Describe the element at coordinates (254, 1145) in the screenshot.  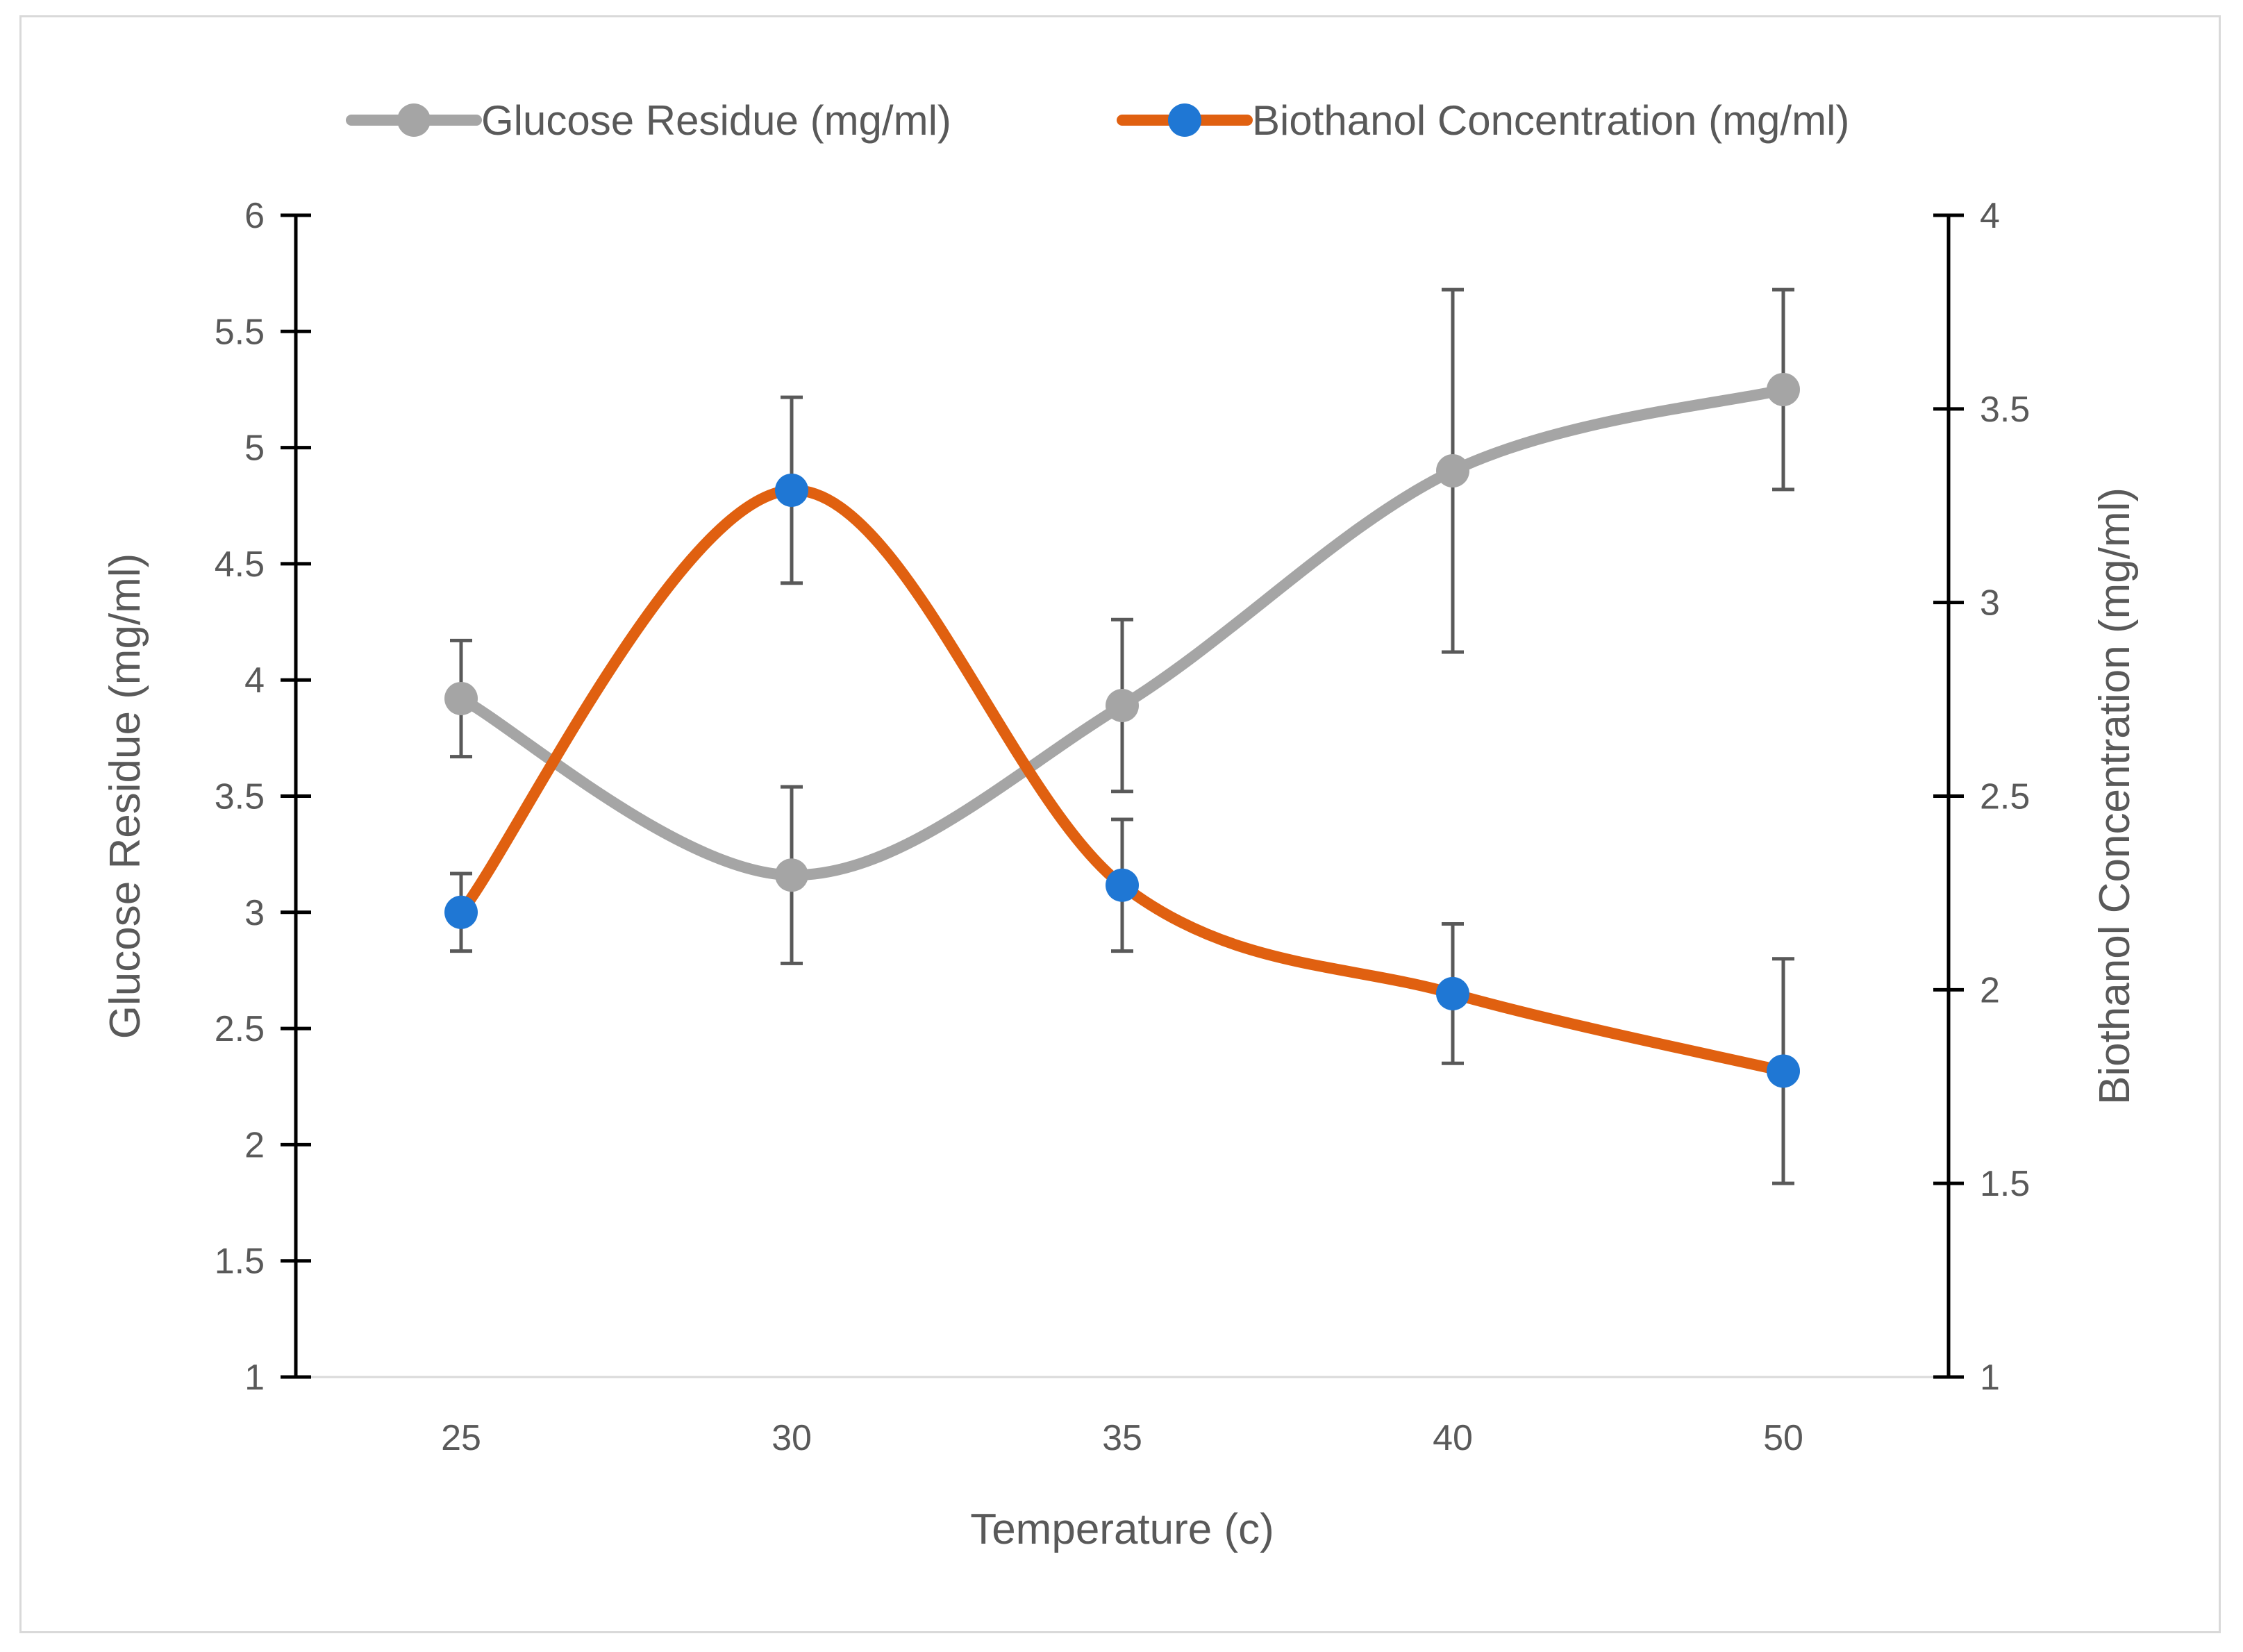
I see `left-y-tick-label: 2` at that location.